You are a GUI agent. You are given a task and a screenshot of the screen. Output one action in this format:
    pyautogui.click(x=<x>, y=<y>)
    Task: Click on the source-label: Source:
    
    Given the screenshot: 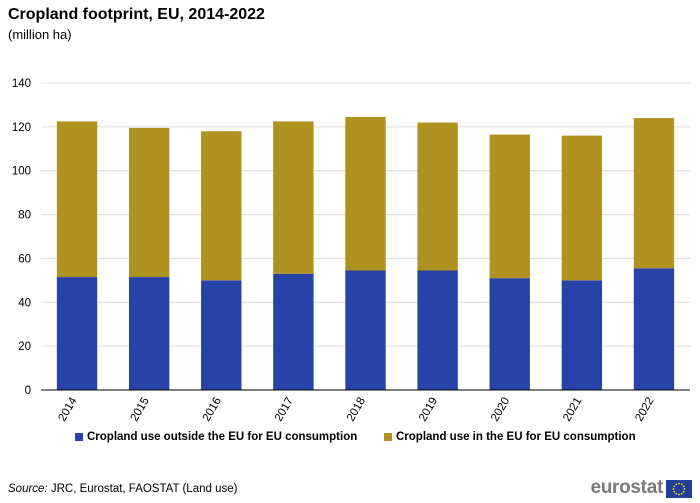 What is the action you would take?
    pyautogui.click(x=28, y=489)
    